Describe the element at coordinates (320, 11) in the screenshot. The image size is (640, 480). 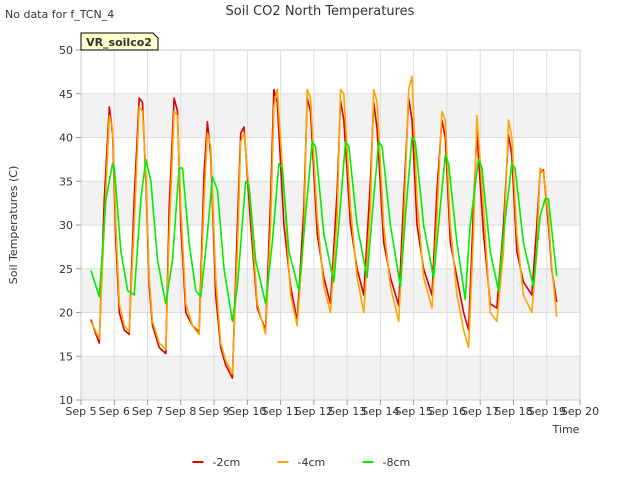
I see `chart-title: Soil CO2 North Temperatures` at that location.